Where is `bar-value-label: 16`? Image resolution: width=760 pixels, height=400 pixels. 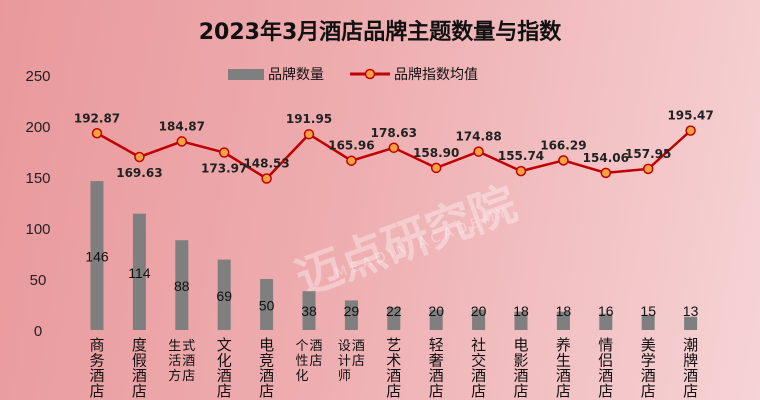
bar-value-label: 16 is located at coordinates (606, 311).